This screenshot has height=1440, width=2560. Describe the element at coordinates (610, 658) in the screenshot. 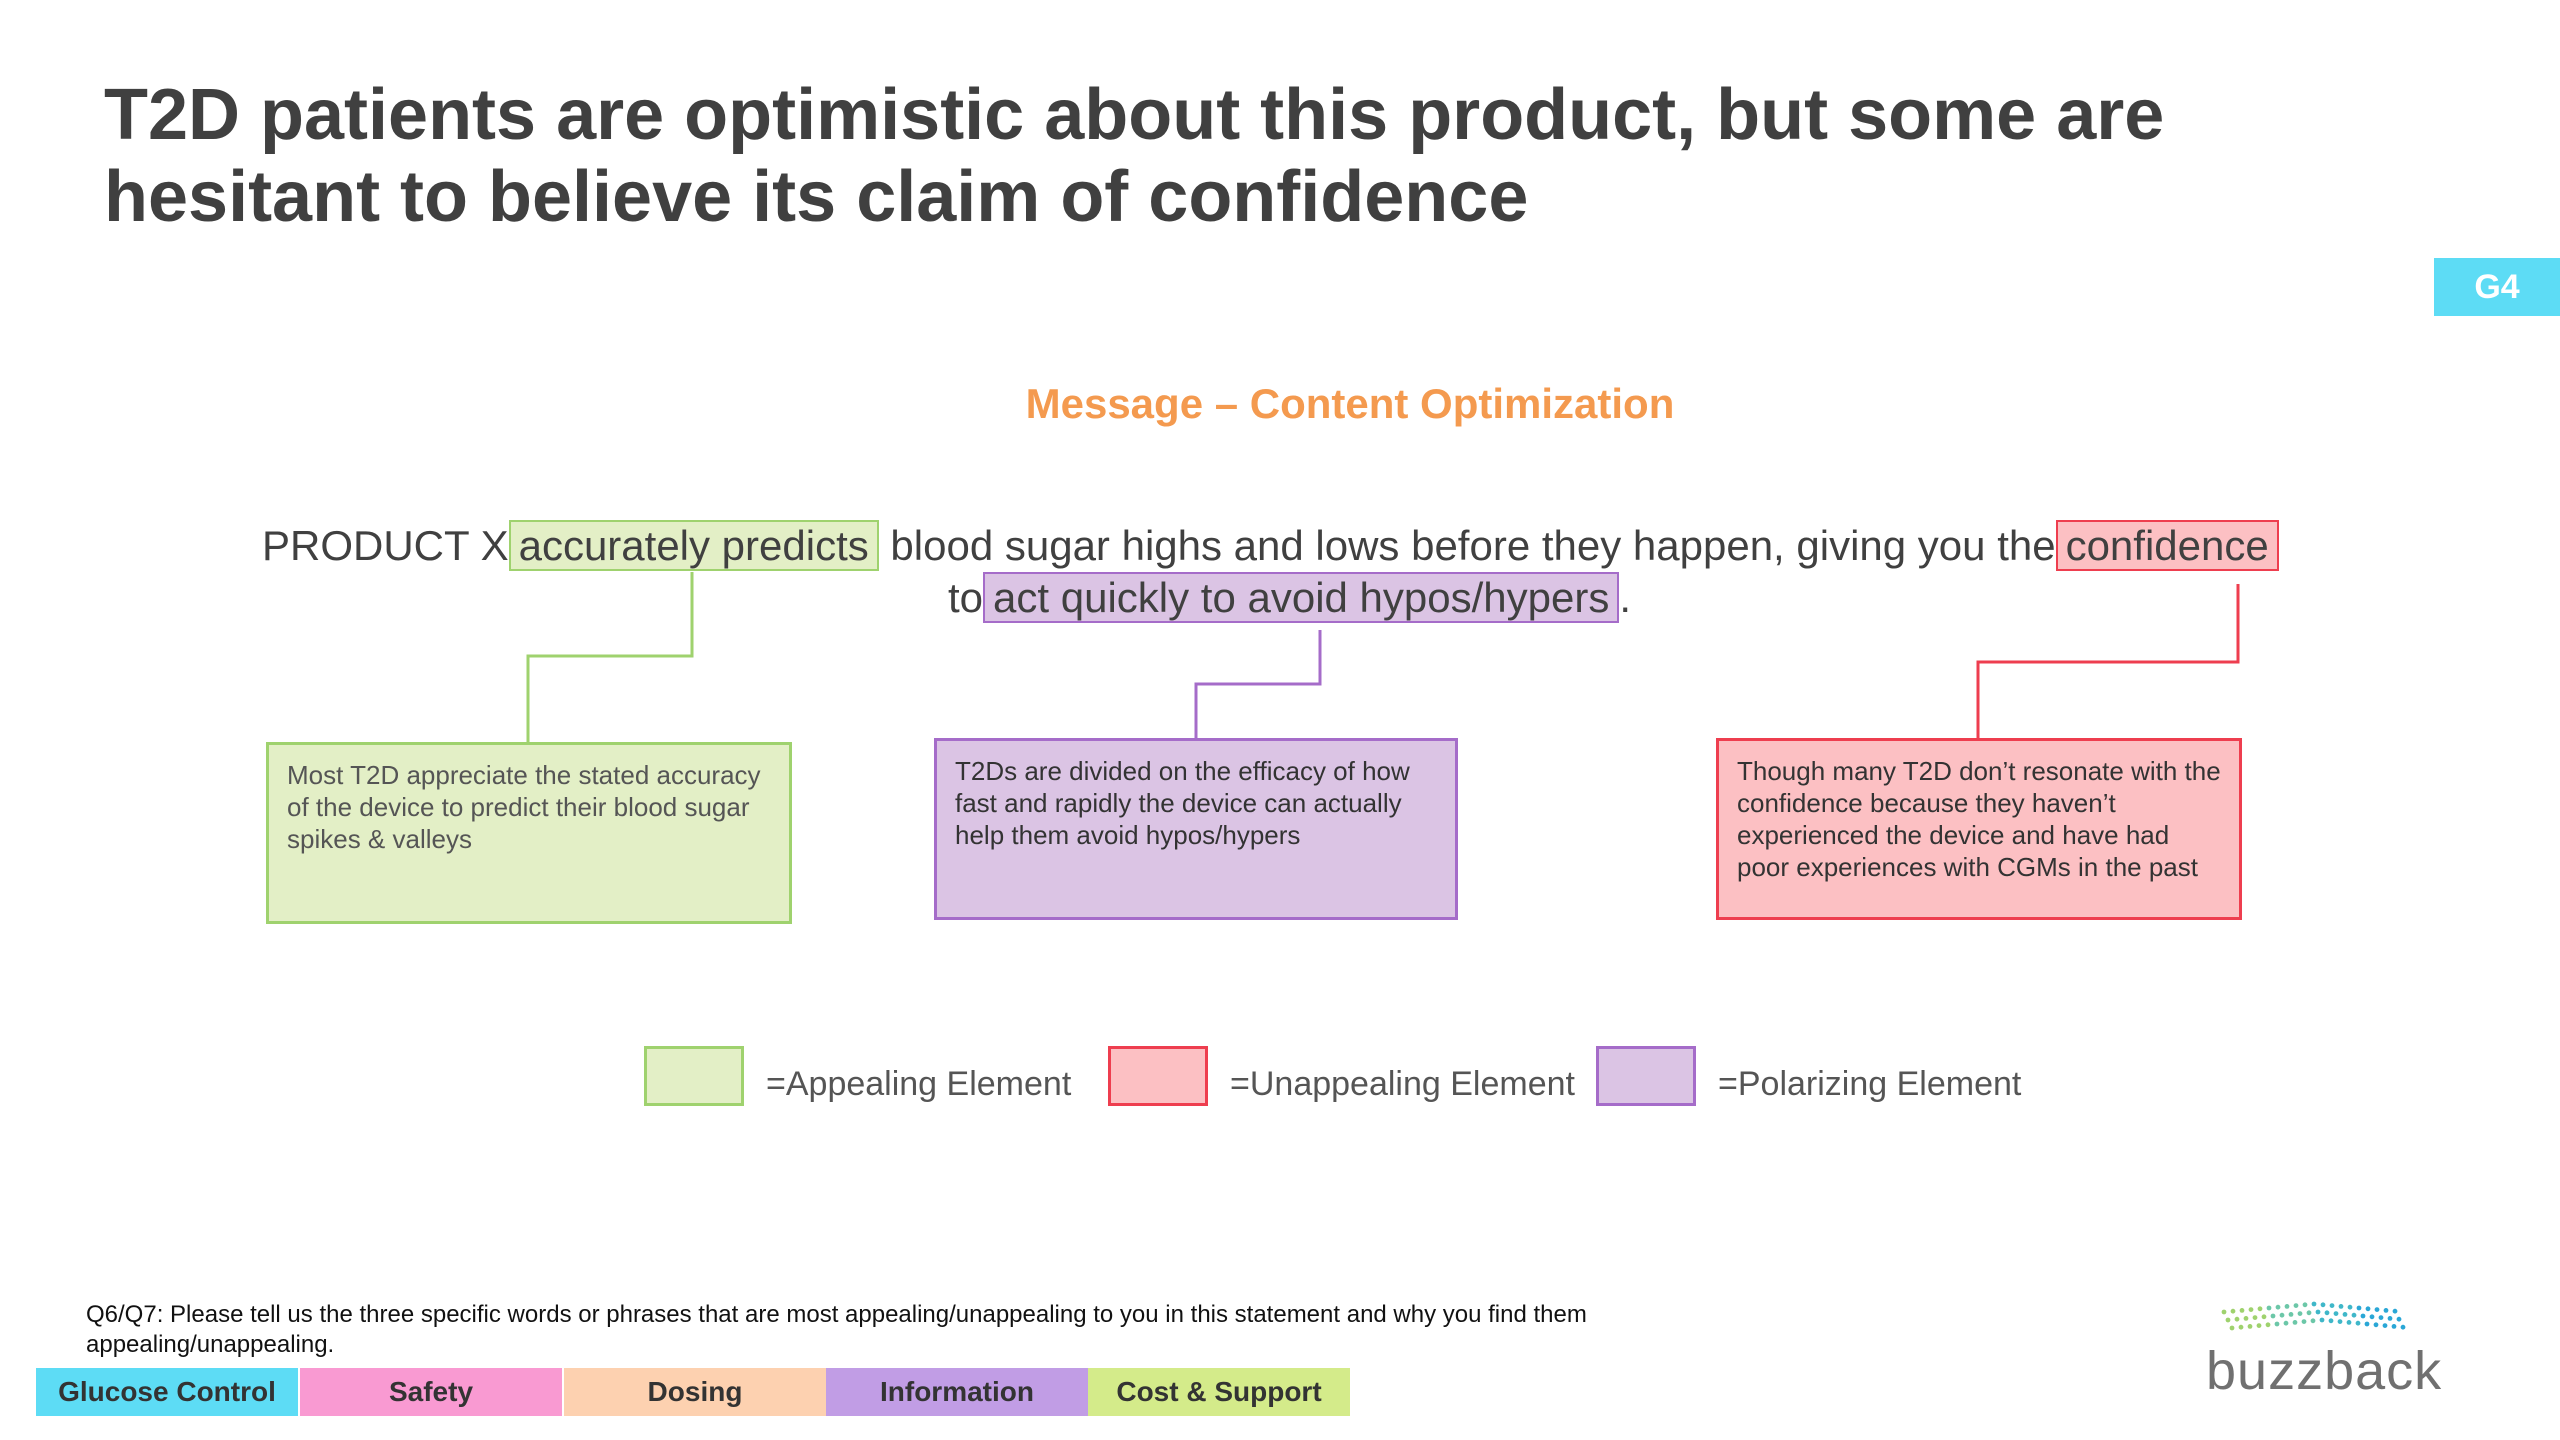

I see `connector-appealing` at that location.